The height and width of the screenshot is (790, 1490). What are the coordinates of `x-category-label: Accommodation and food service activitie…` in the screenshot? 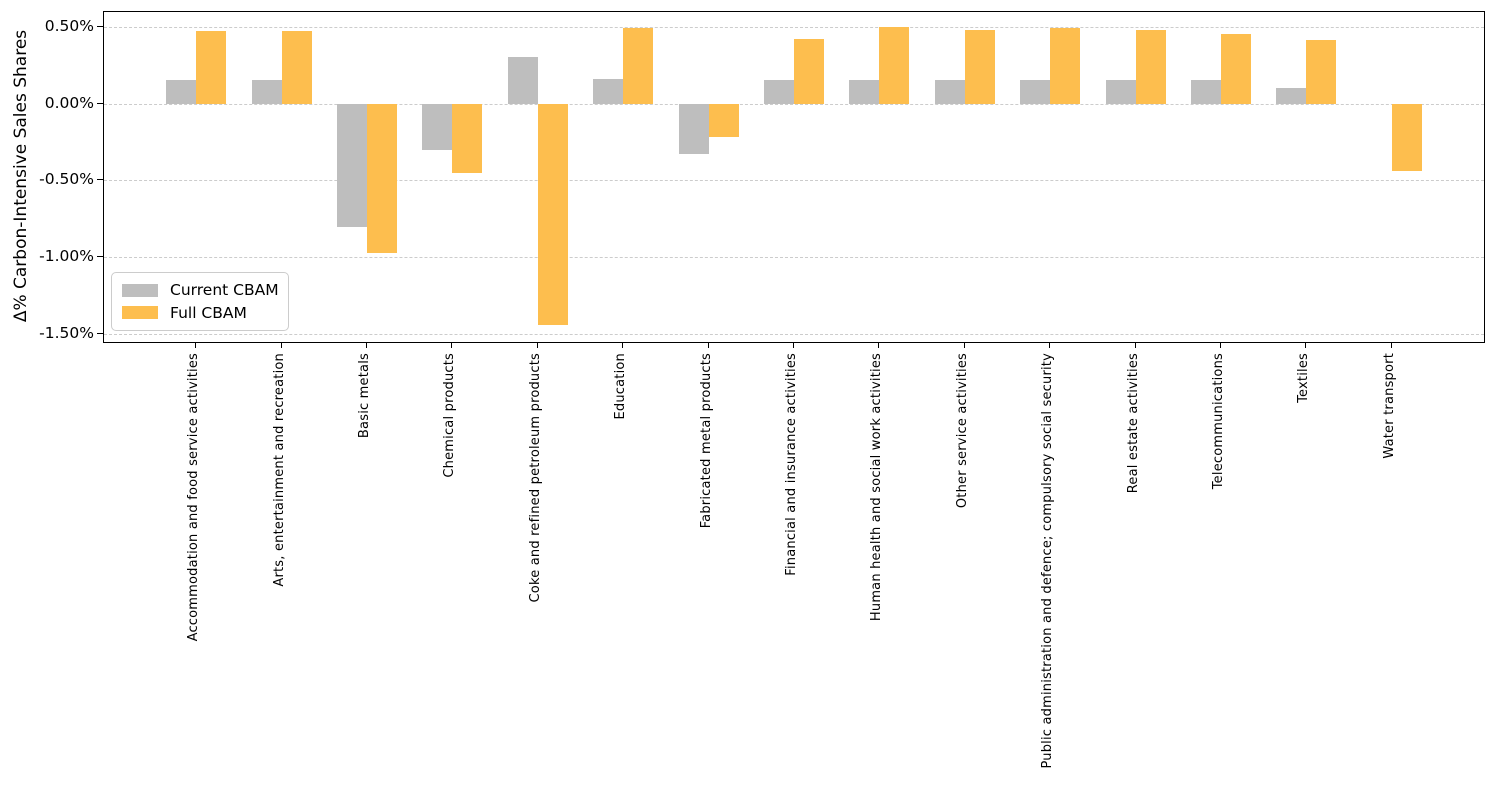 It's located at (194, 497).